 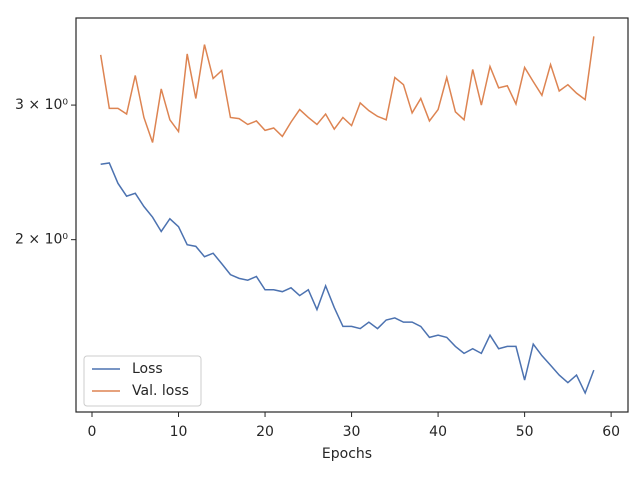 What do you see at coordinates (179, 432) in the screenshot?
I see `x-tick-label: 10` at bounding box center [179, 432].